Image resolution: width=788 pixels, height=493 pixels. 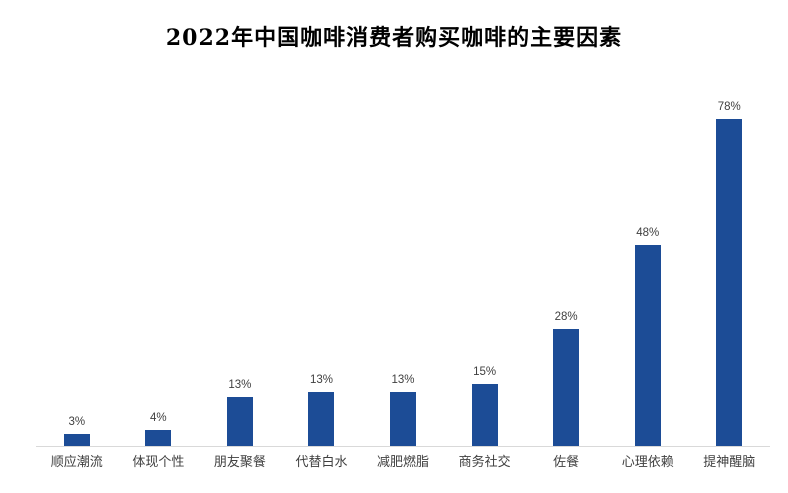 What do you see at coordinates (239, 462) in the screenshot?
I see `category-label: 朋友聚餐` at bounding box center [239, 462].